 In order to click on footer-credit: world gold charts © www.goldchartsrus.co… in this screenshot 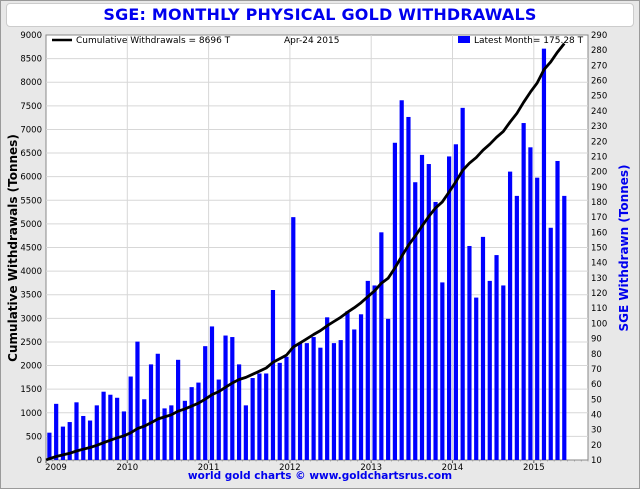, I will do `click(320, 476)`.